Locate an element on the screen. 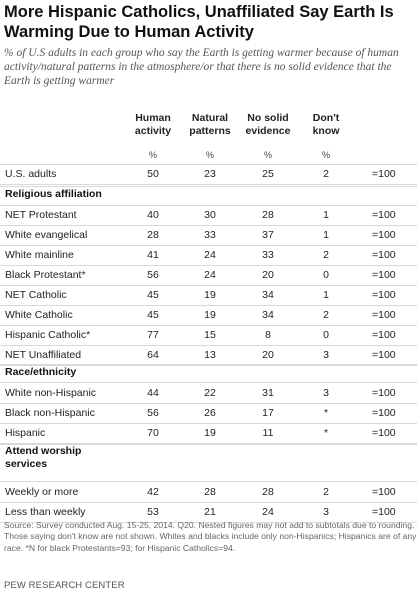  data-value: 42 is located at coordinates (153, 492).